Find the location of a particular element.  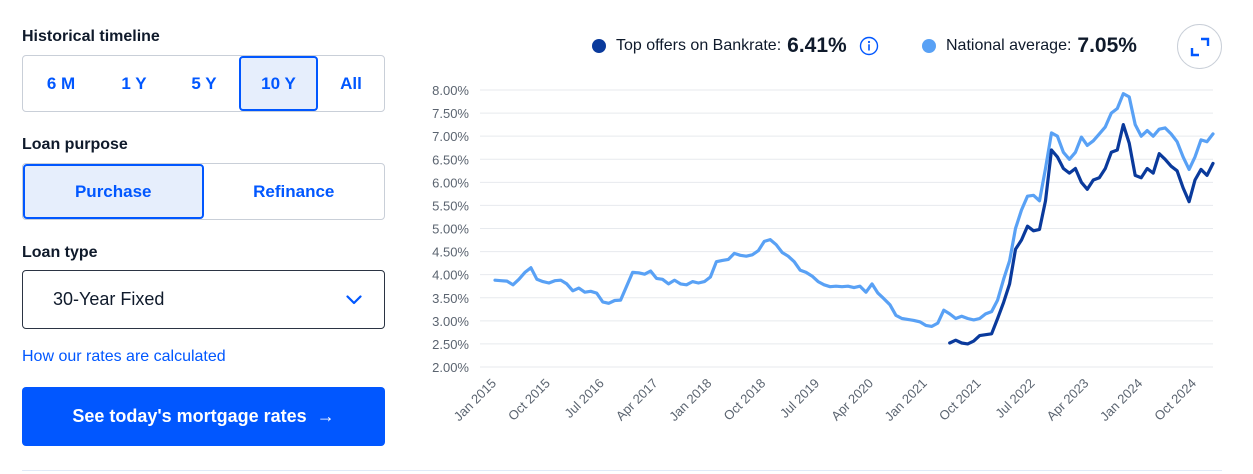

top-offers-dot is located at coordinates (599, 46).